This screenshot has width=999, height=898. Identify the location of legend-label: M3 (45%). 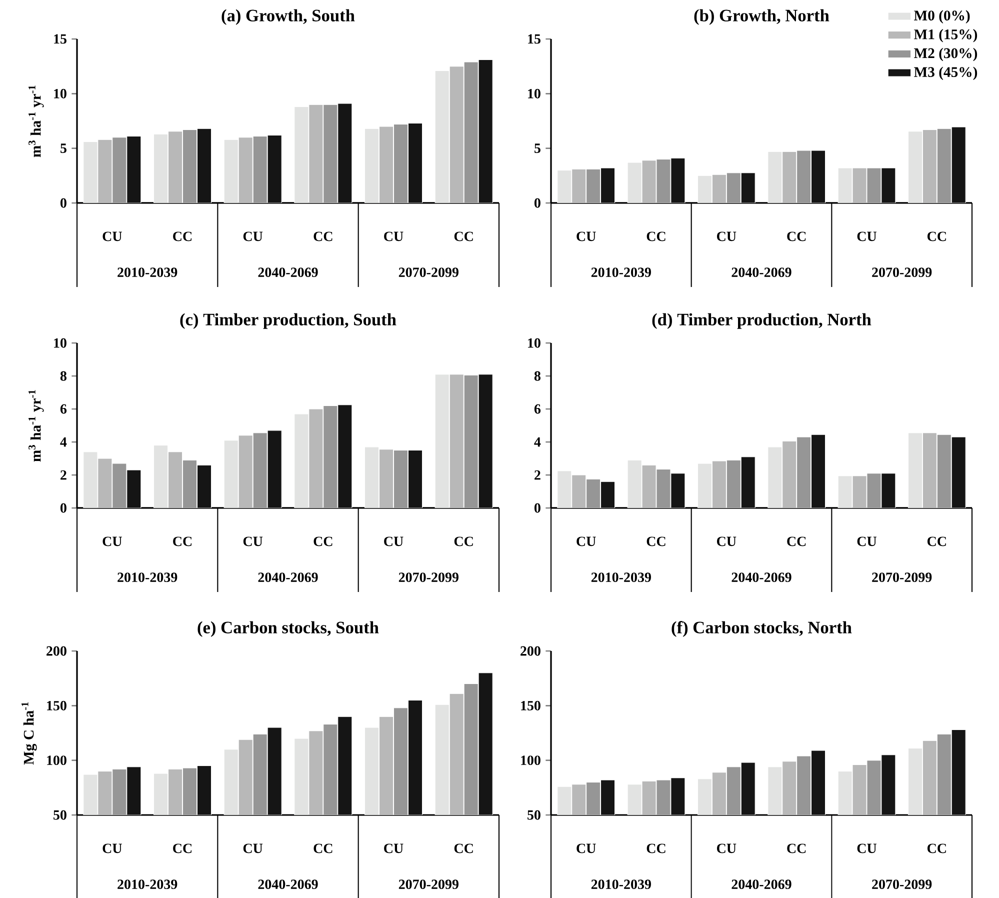
(946, 73).